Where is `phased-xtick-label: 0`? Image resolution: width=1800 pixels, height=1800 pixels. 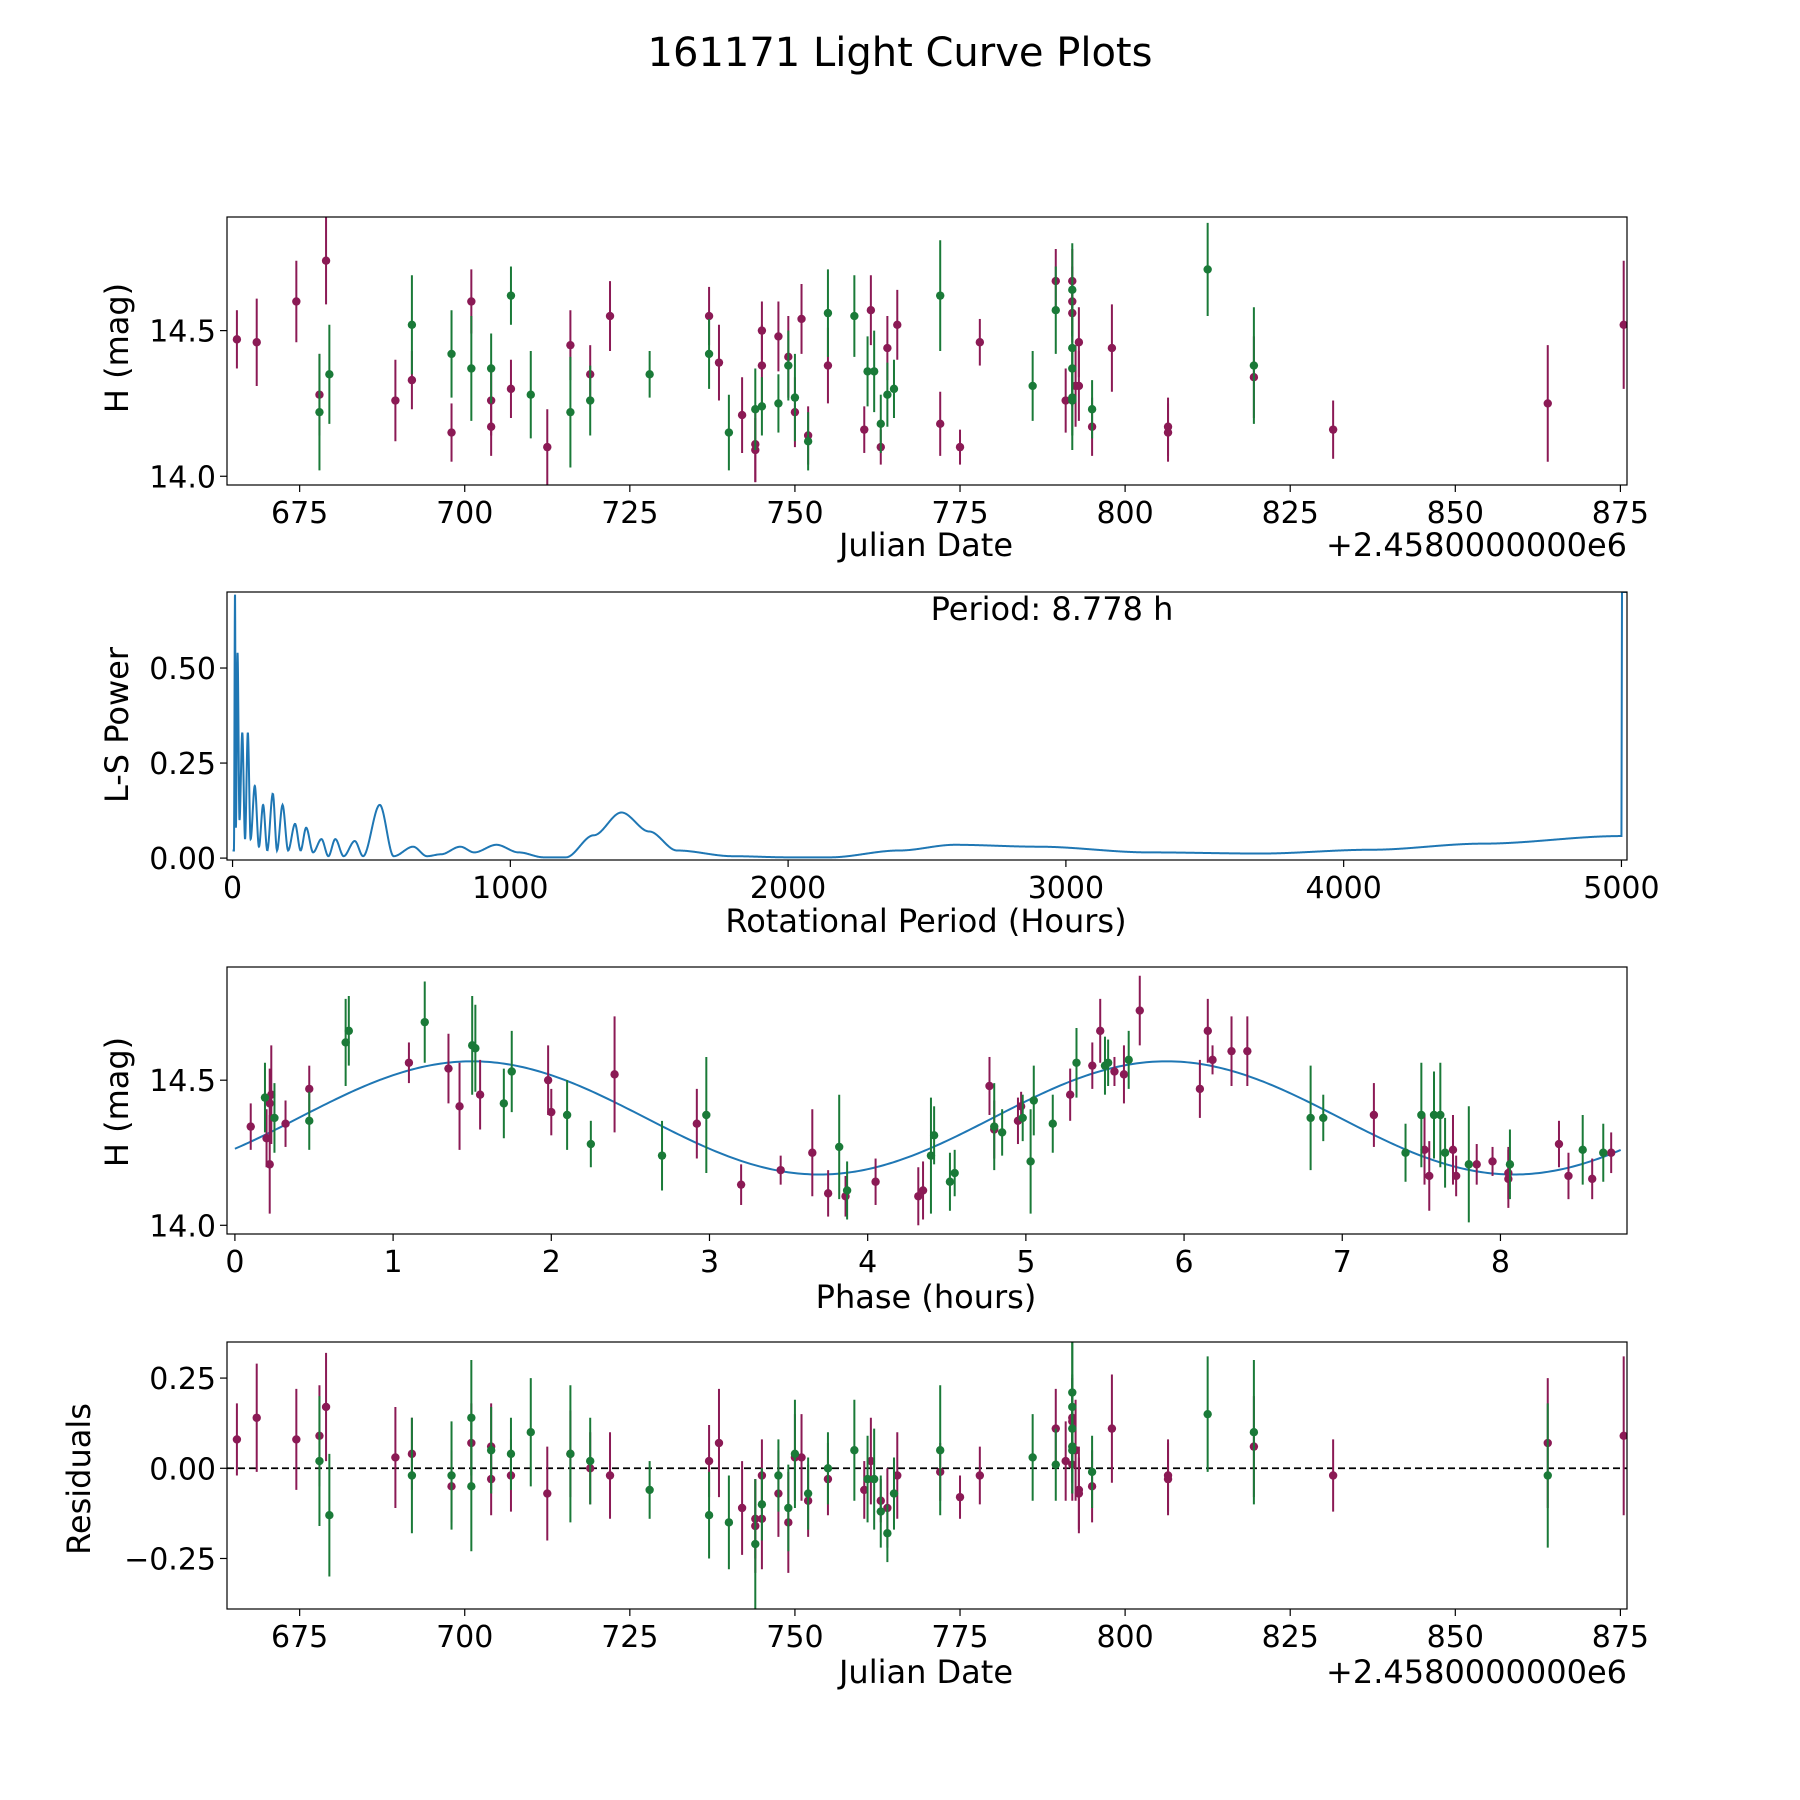
phased-xtick-label: 0 is located at coordinates (234, 1262).